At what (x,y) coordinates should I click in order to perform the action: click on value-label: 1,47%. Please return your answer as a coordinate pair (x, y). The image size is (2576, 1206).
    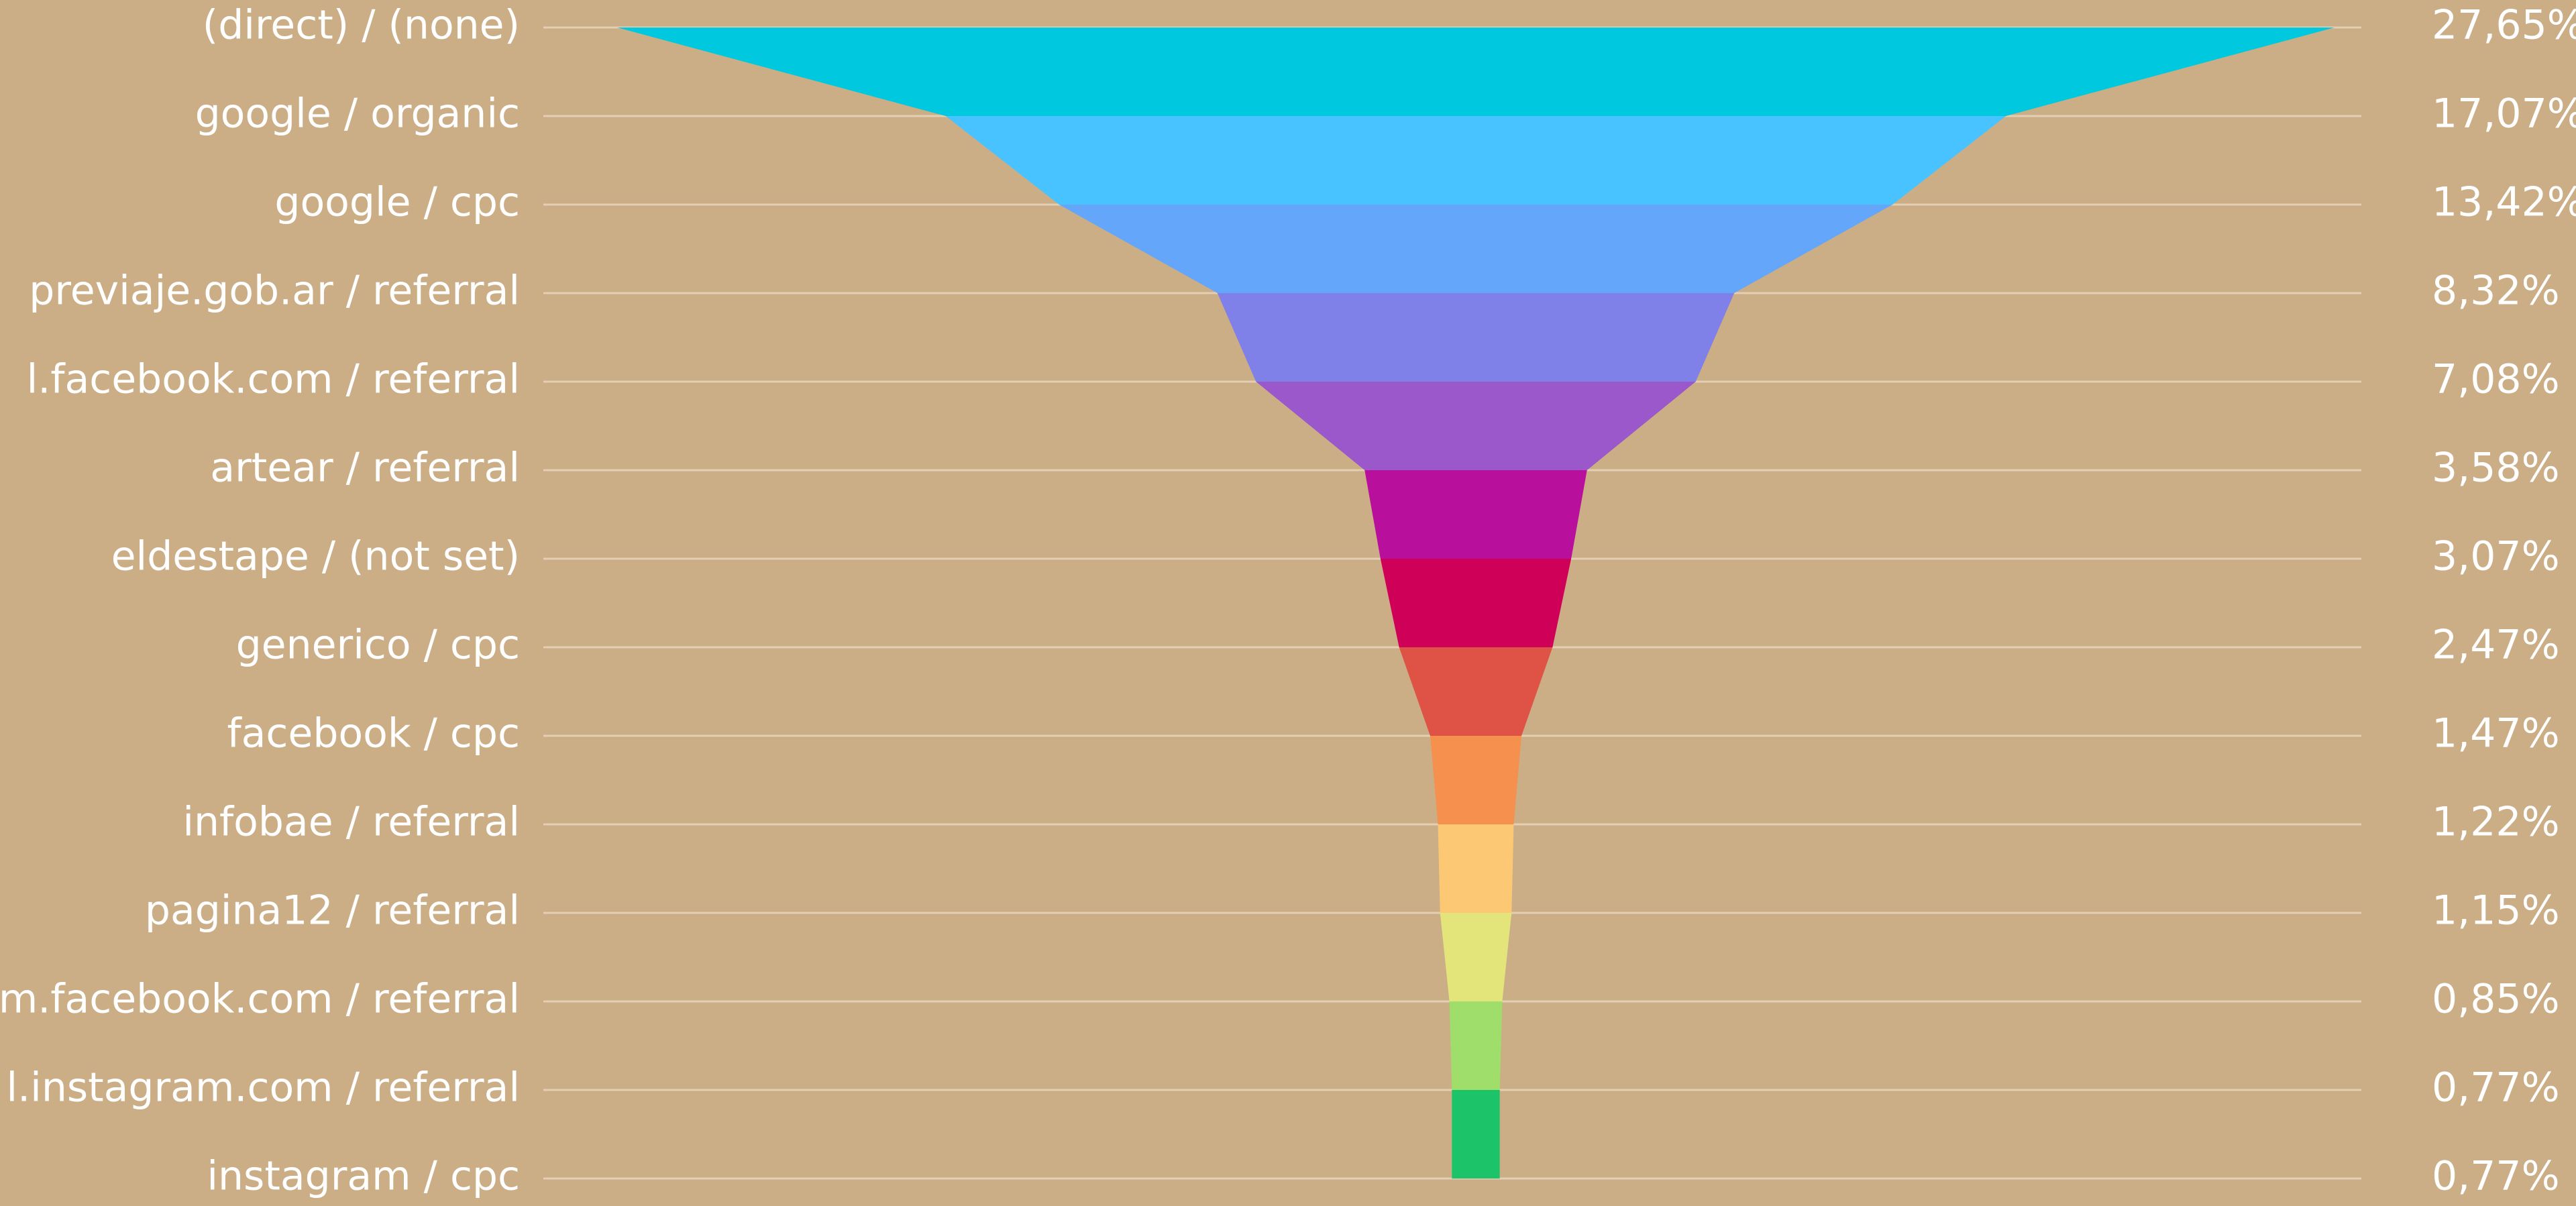
    Looking at the image, I should click on (2496, 733).